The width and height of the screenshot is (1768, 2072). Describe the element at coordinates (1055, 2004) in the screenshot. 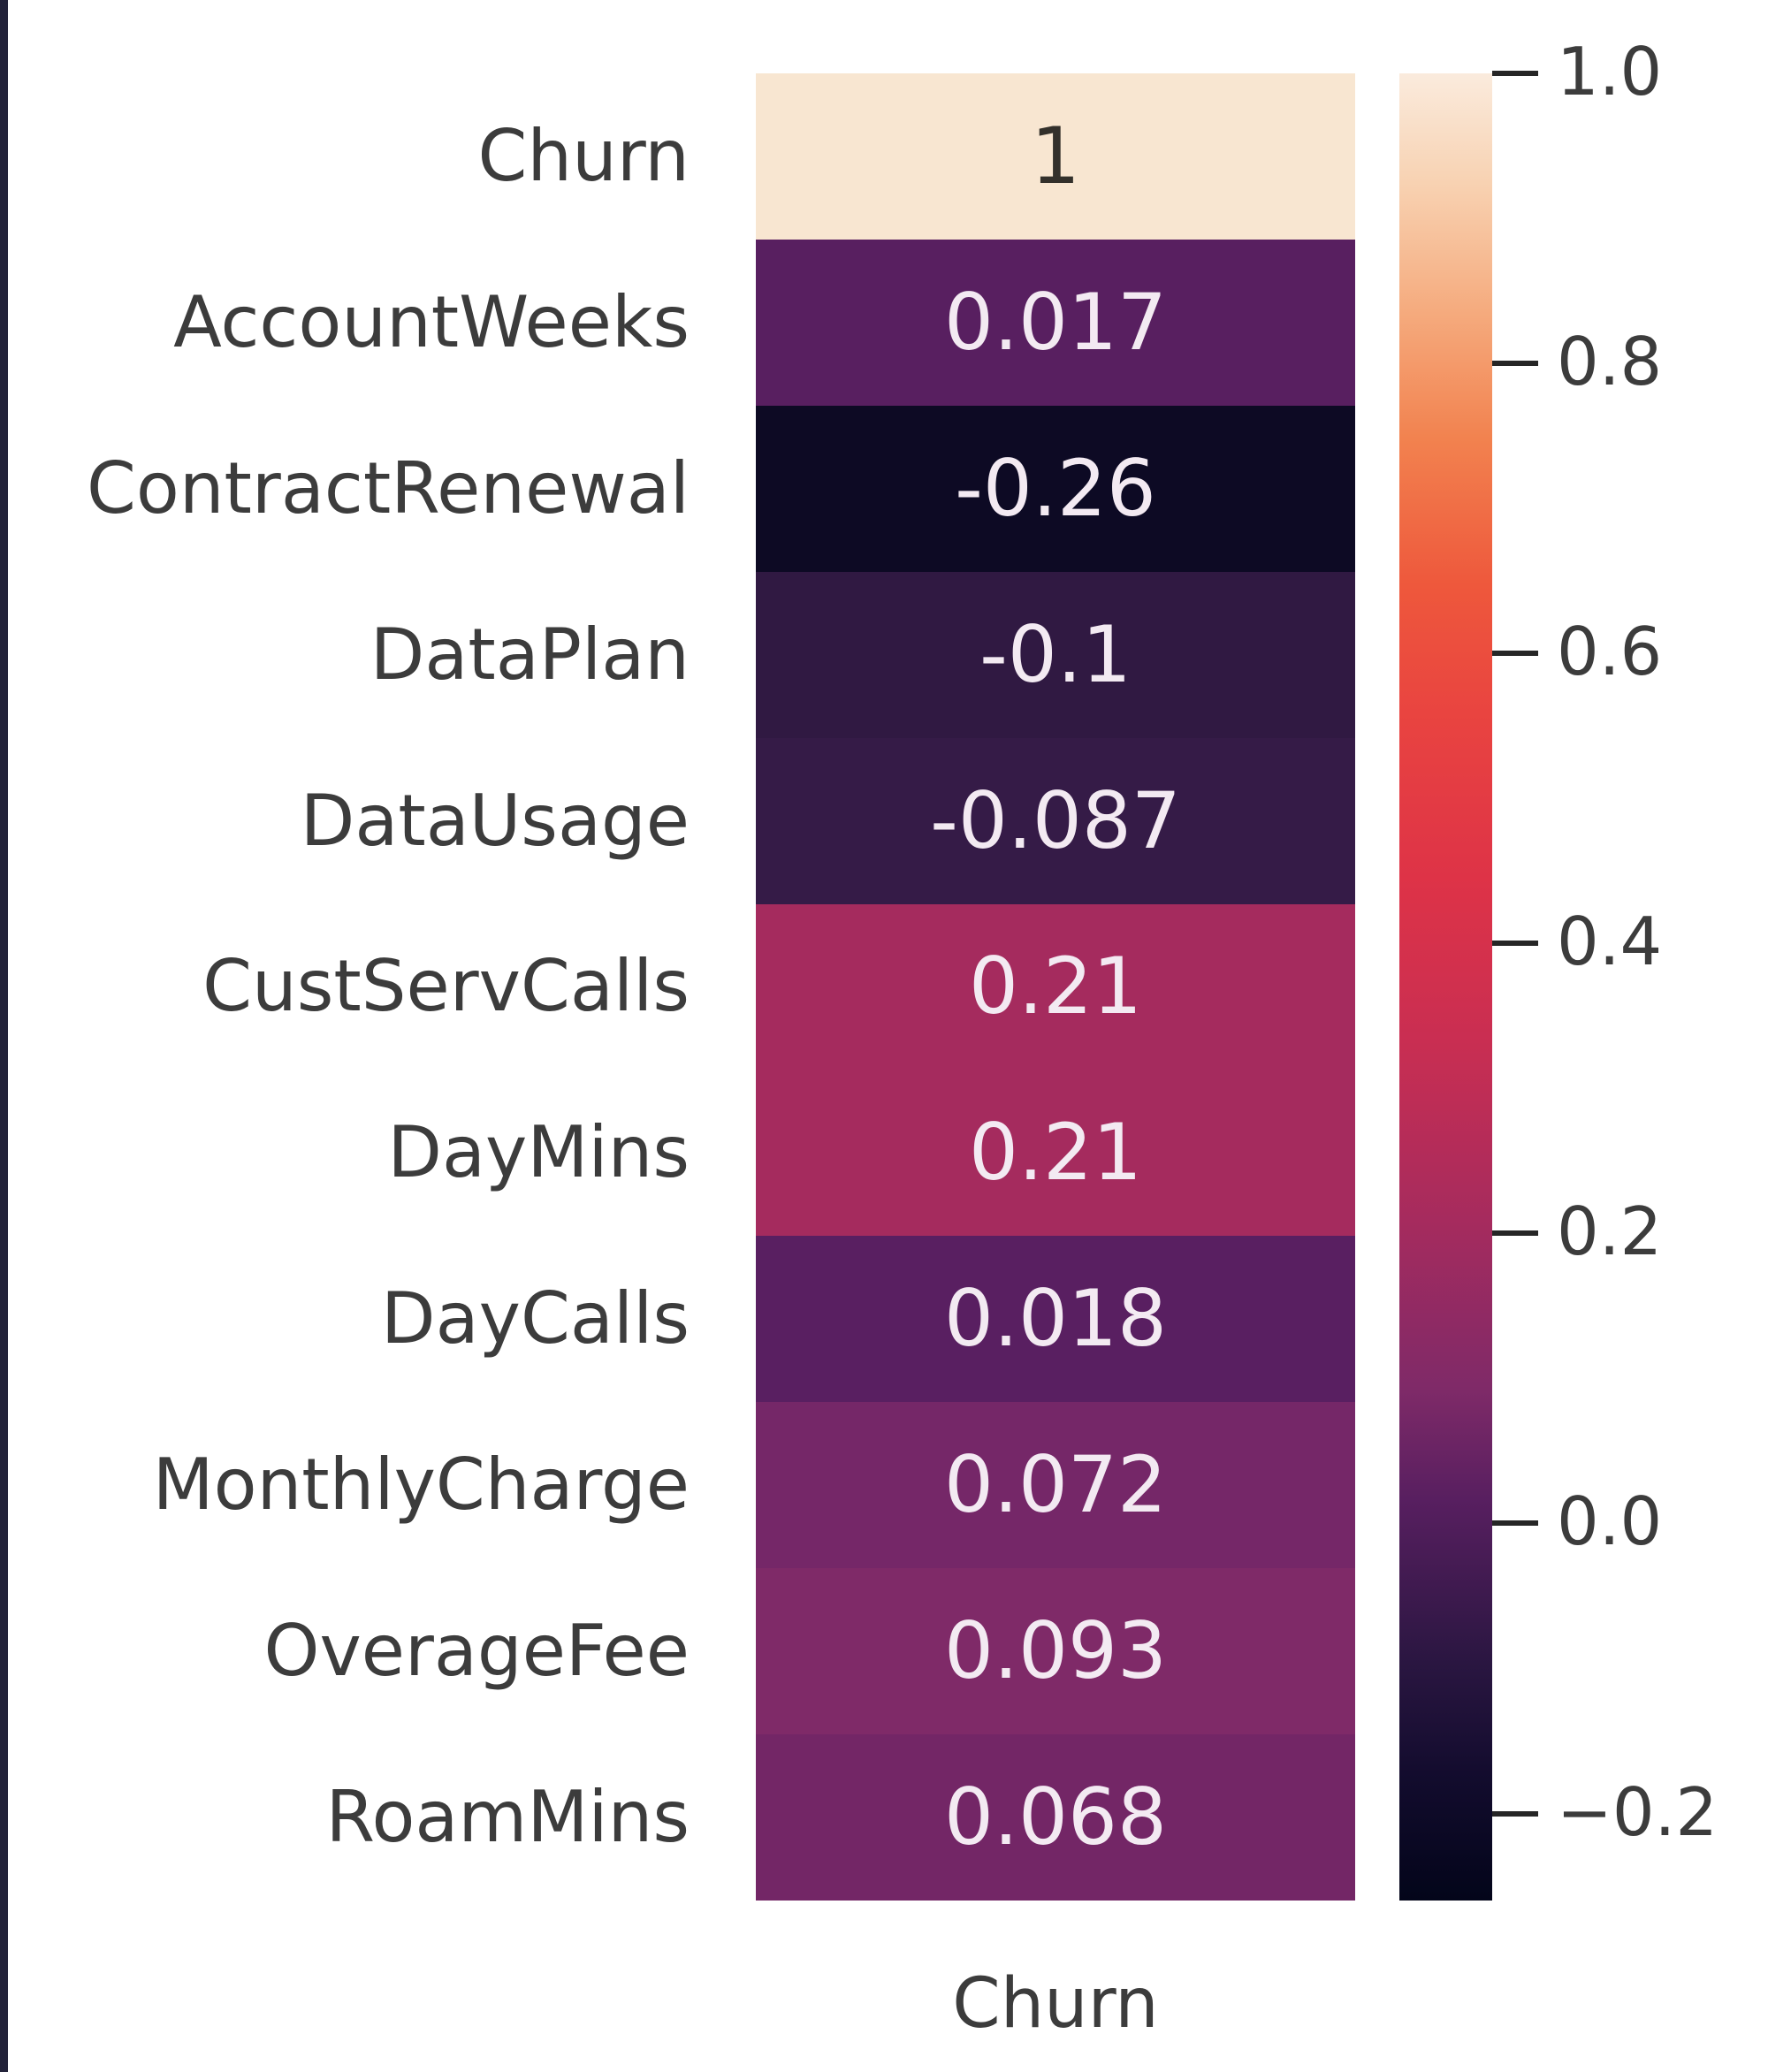

I see `x-axis-tick-label: Churn` at that location.